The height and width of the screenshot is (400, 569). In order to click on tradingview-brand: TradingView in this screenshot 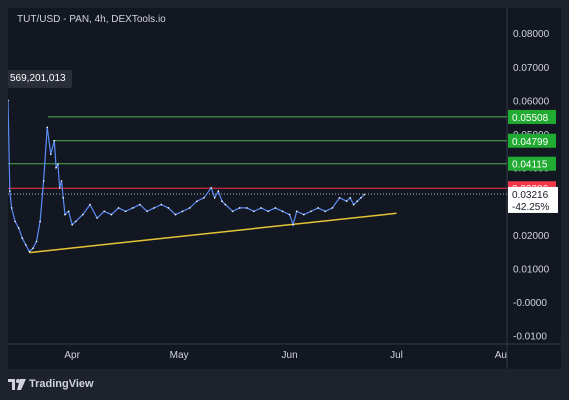, I will do `click(61, 384)`.